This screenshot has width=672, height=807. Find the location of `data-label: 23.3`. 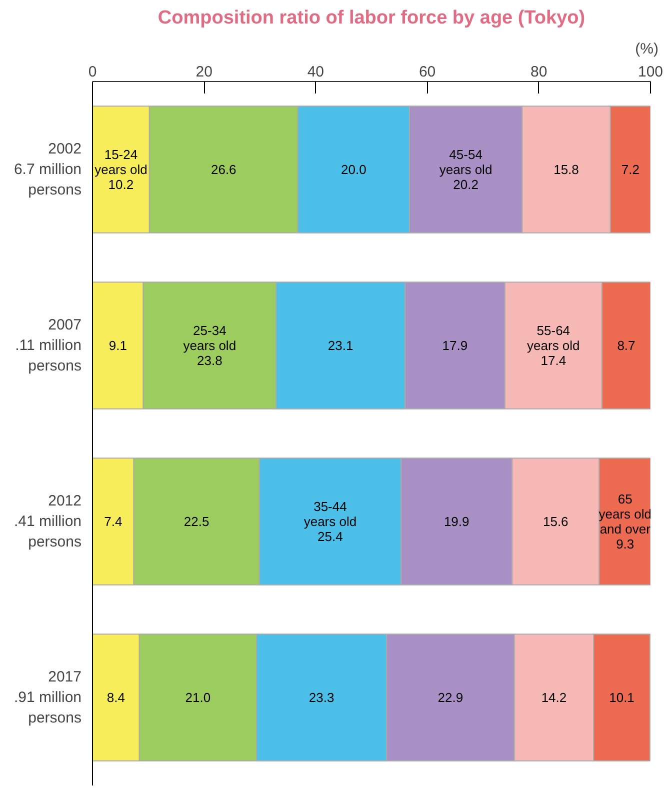

data-label: 23.3 is located at coordinates (321, 697).